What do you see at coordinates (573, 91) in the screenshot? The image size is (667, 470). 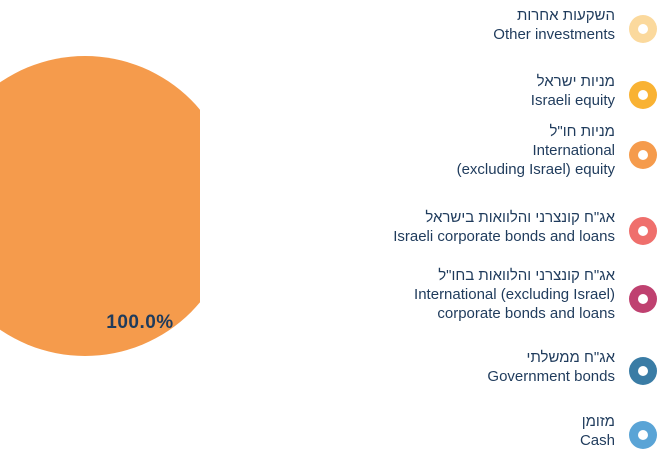 I see `legend-text: מניות ישראל Israeli equity` at bounding box center [573, 91].